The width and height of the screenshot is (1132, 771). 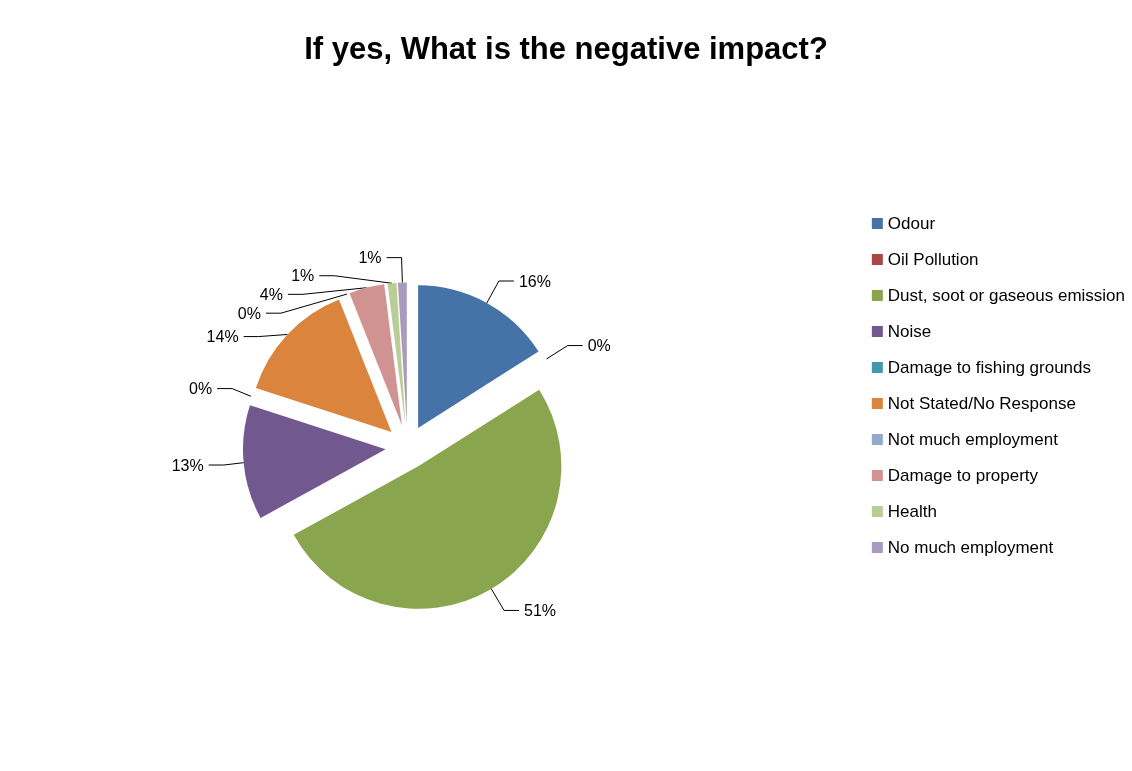 What do you see at coordinates (963, 475) in the screenshot?
I see `legend-label: Damage to property` at bounding box center [963, 475].